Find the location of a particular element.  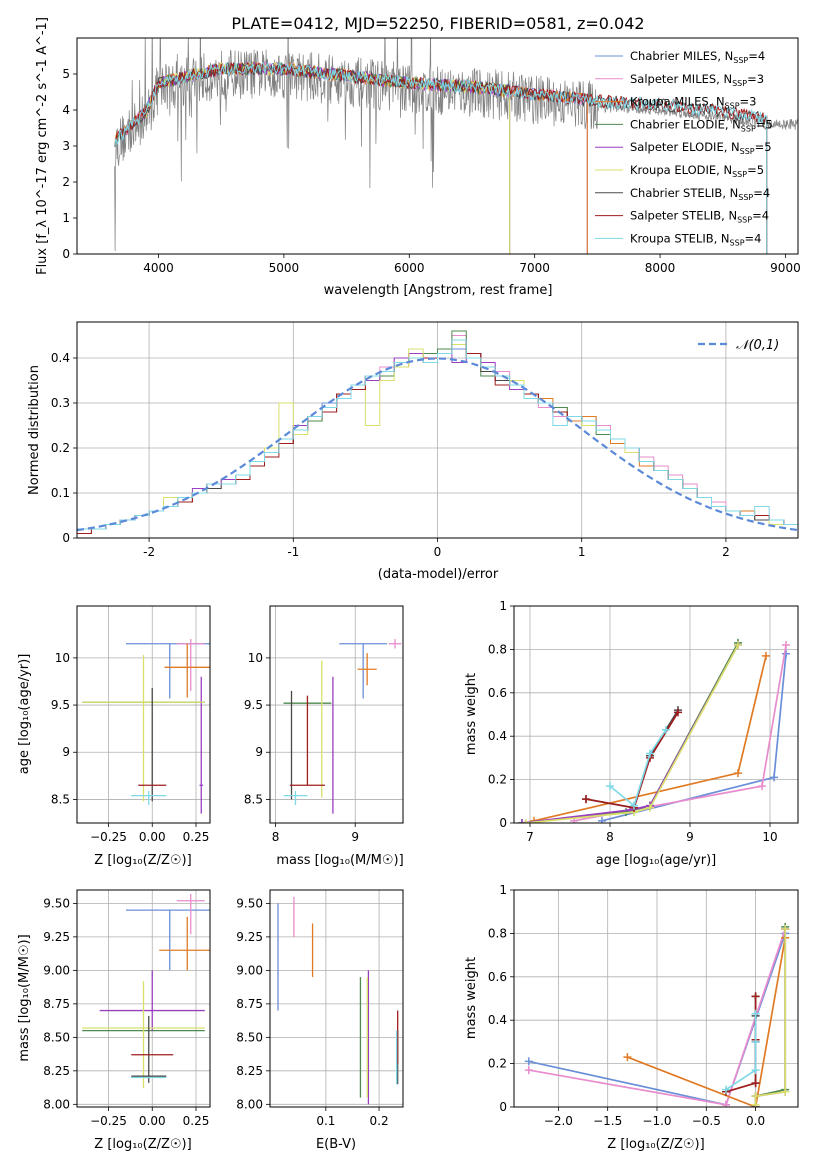

legend-entry: Chabrier ELODIE, NSSP=5 is located at coordinates (701, 125).